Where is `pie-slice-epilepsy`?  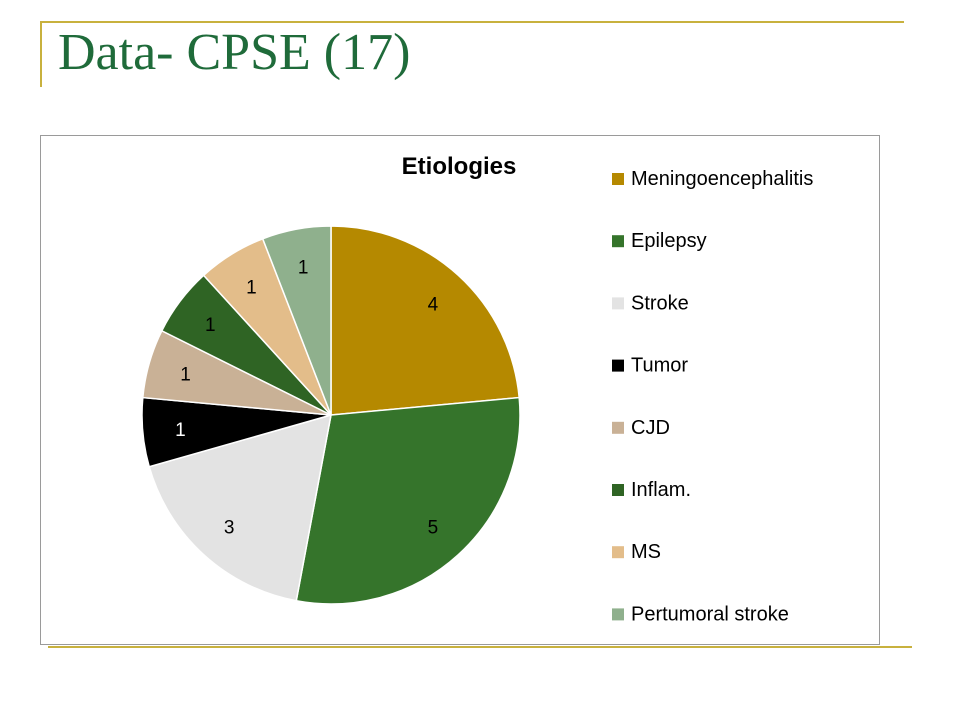
pie-slice-epilepsy is located at coordinates (408, 500).